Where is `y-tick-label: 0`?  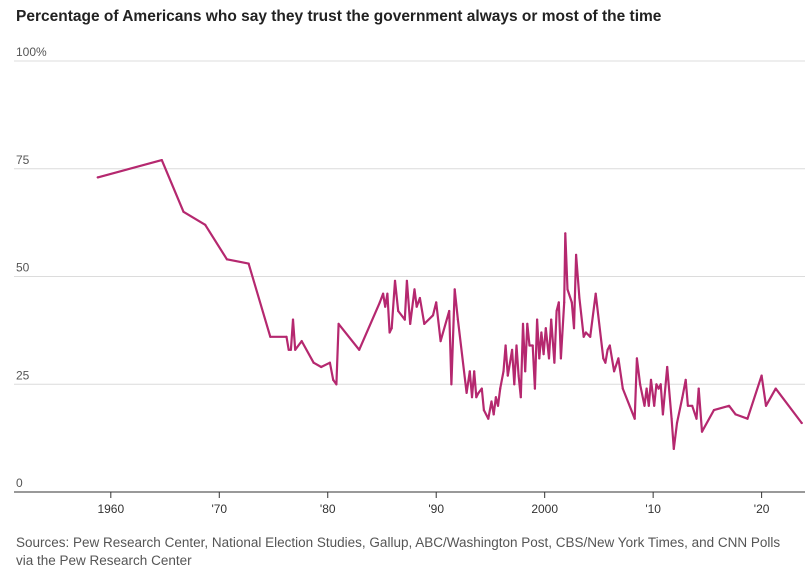
y-tick-label: 0 is located at coordinates (19, 483).